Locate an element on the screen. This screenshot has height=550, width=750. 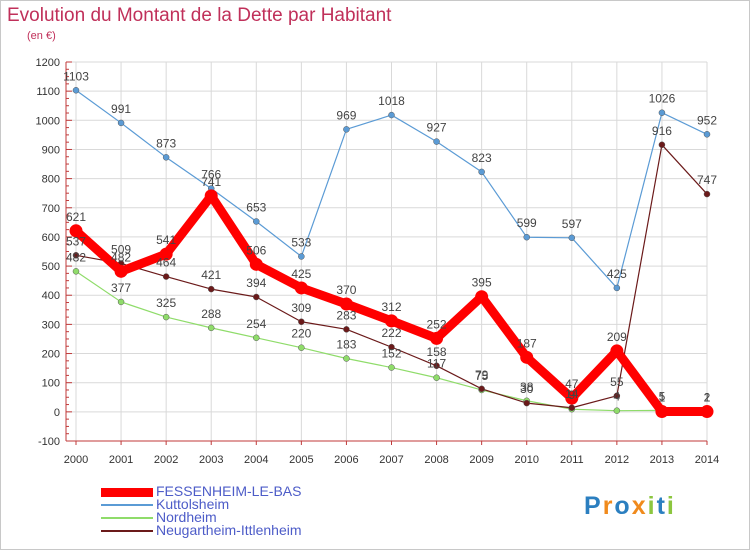
data-label: 1 is located at coordinates (707, 398).